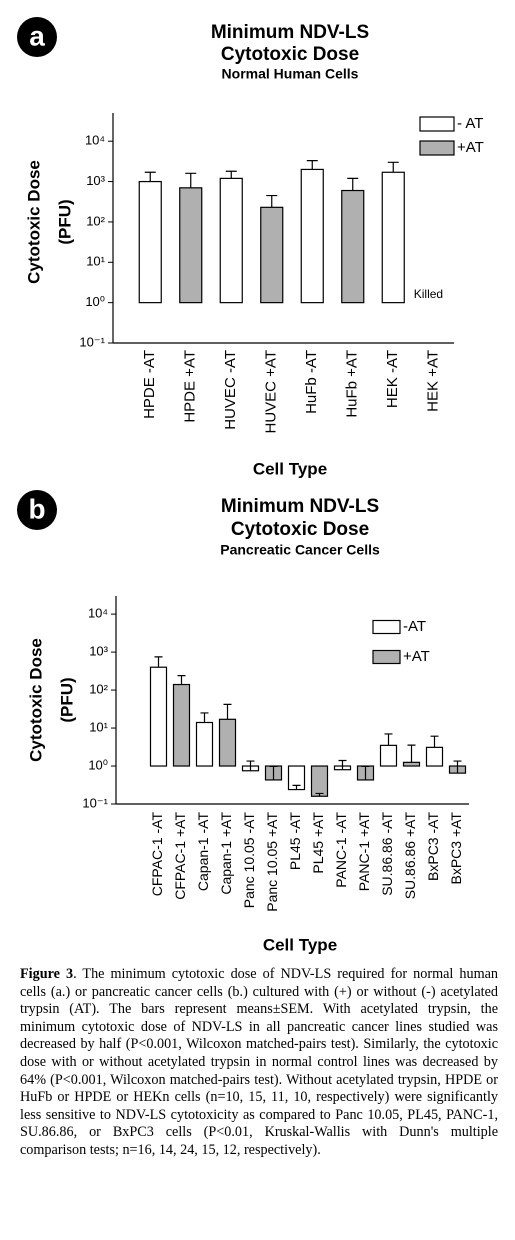 Image resolution: width=515 pixels, height=1240 pixels. Describe the element at coordinates (392, 379) in the screenshot. I see `x-tick-label: HEK -AT` at that location.